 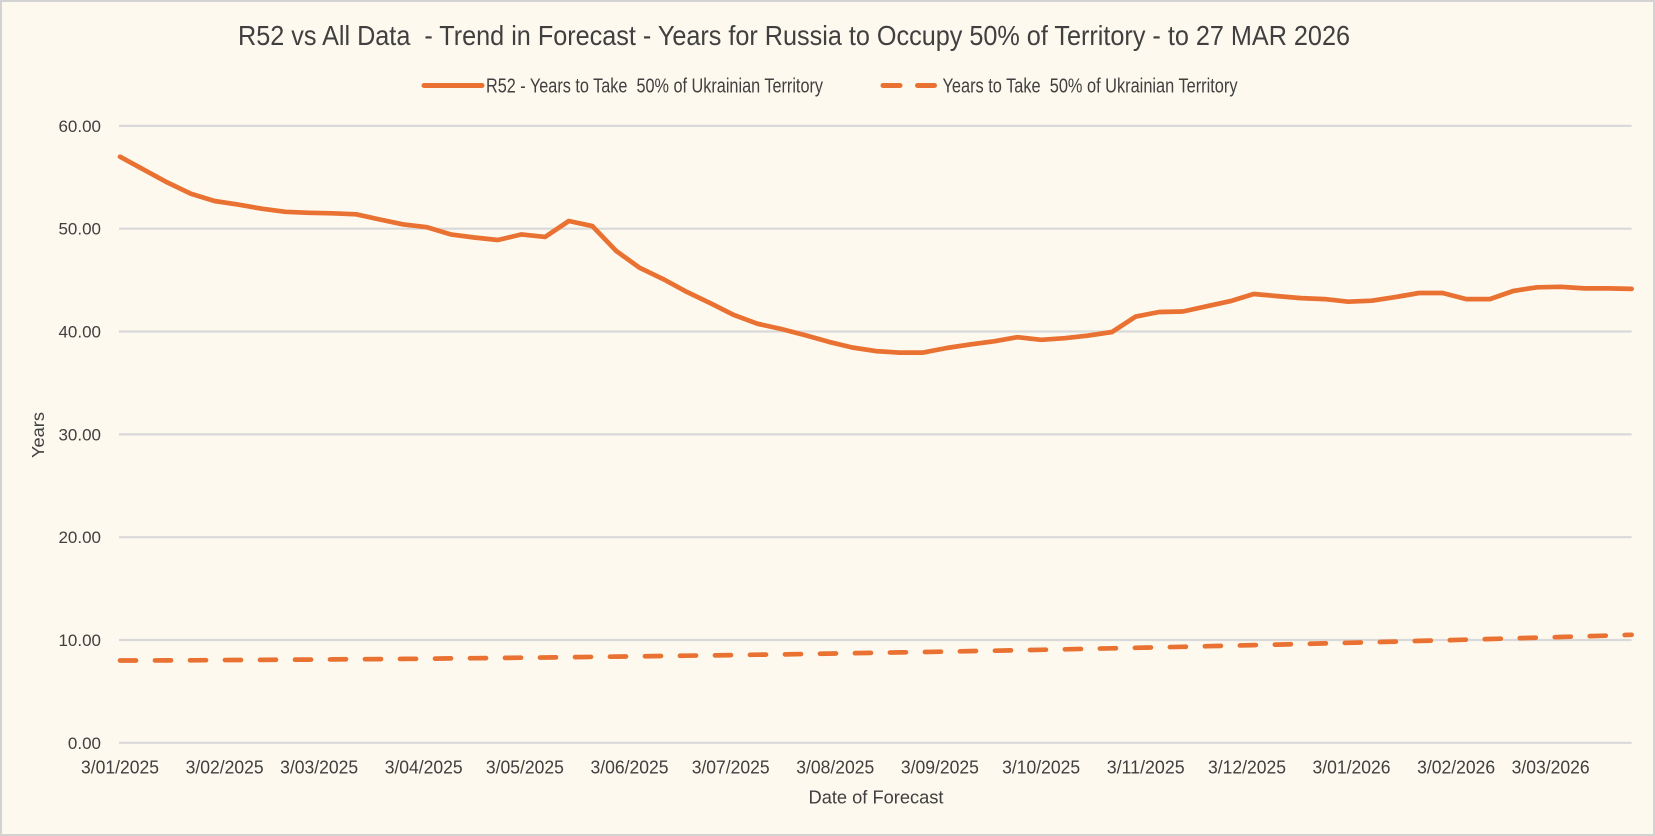 What do you see at coordinates (1091, 86) in the screenshot?
I see `svg-text:Years to Take 50% of Ukrainia: Years to Take 50% of Ukrainian Territory` at bounding box center [1091, 86].